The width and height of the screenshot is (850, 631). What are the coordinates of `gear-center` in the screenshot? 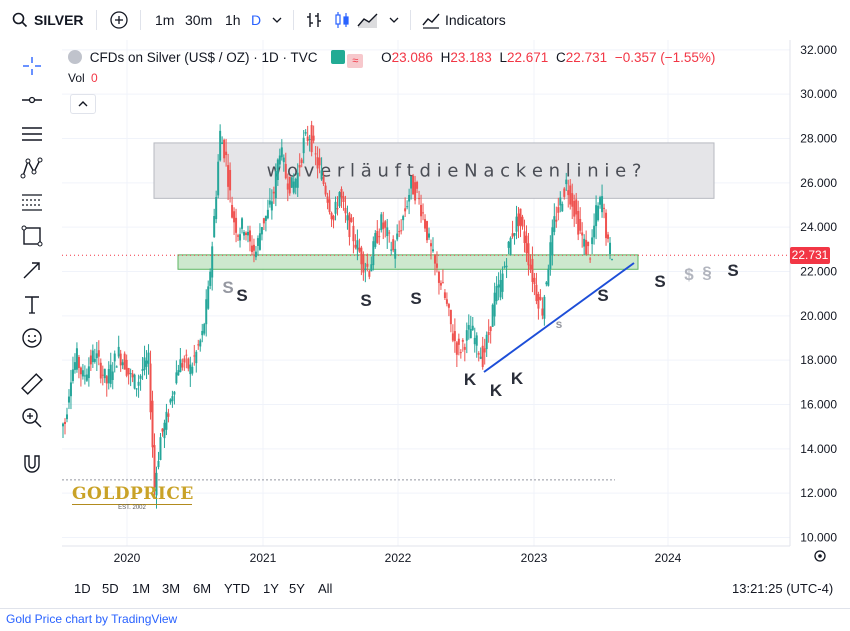 It's located at (820, 556).